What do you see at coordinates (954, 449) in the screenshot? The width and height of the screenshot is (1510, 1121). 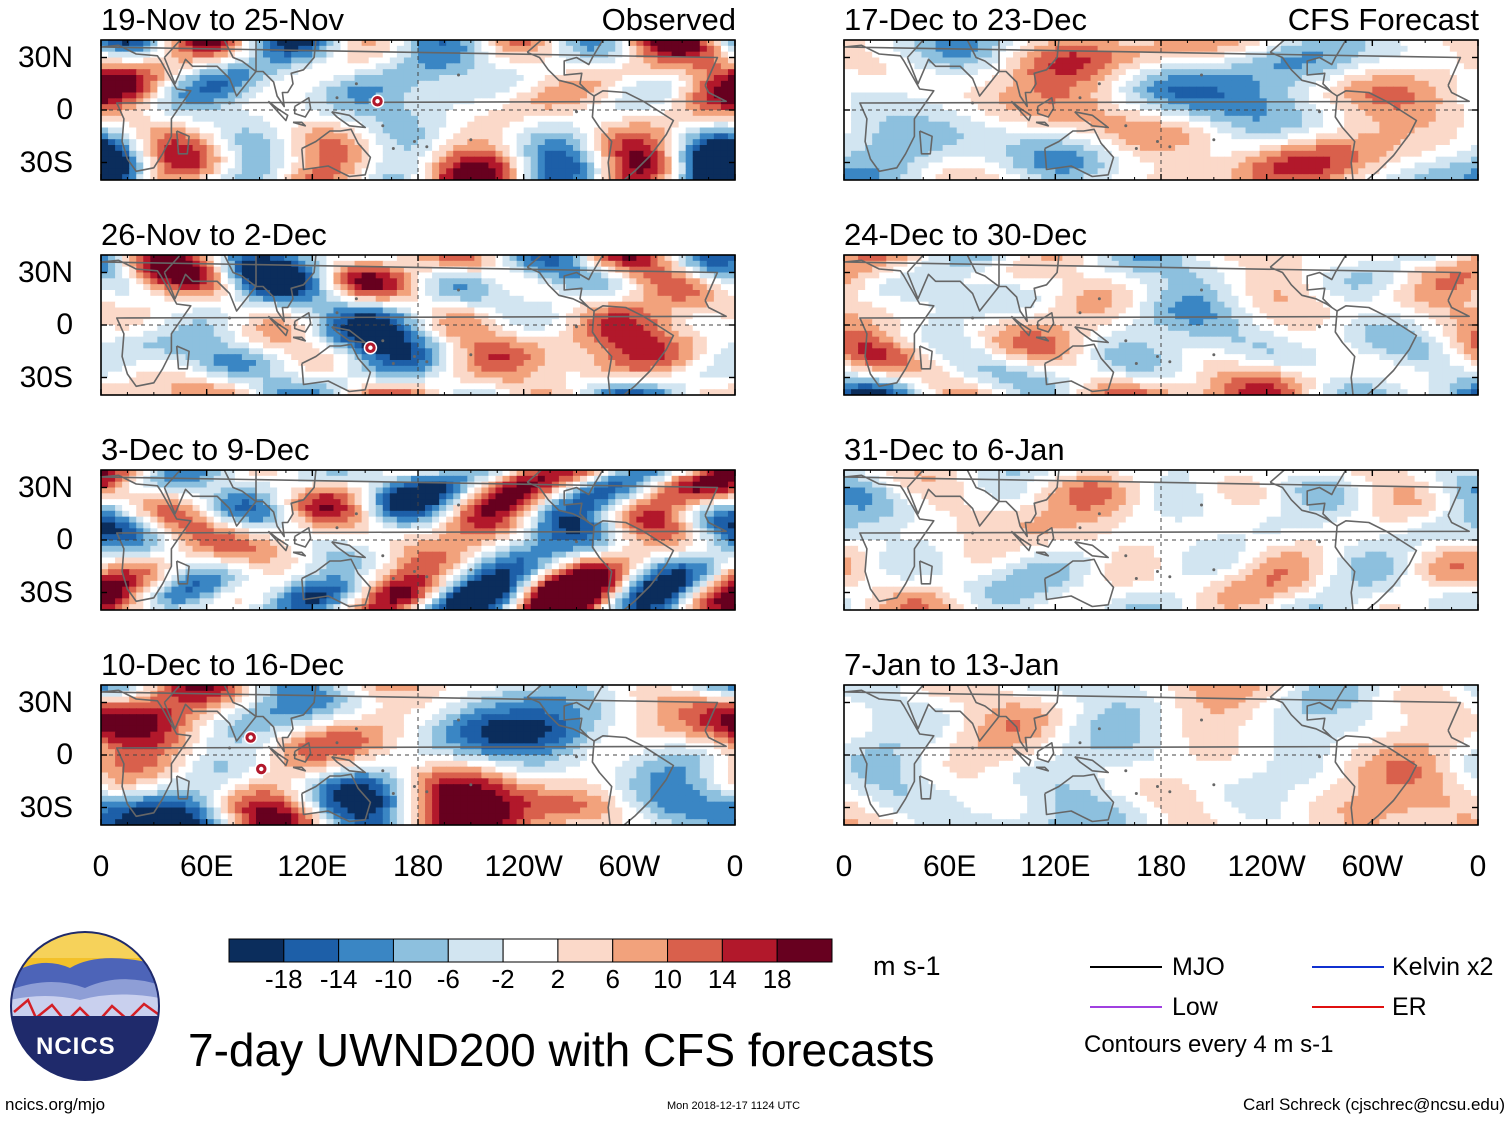 I see `panel-7-title: 31-Dec to 6-Jan` at bounding box center [954, 449].